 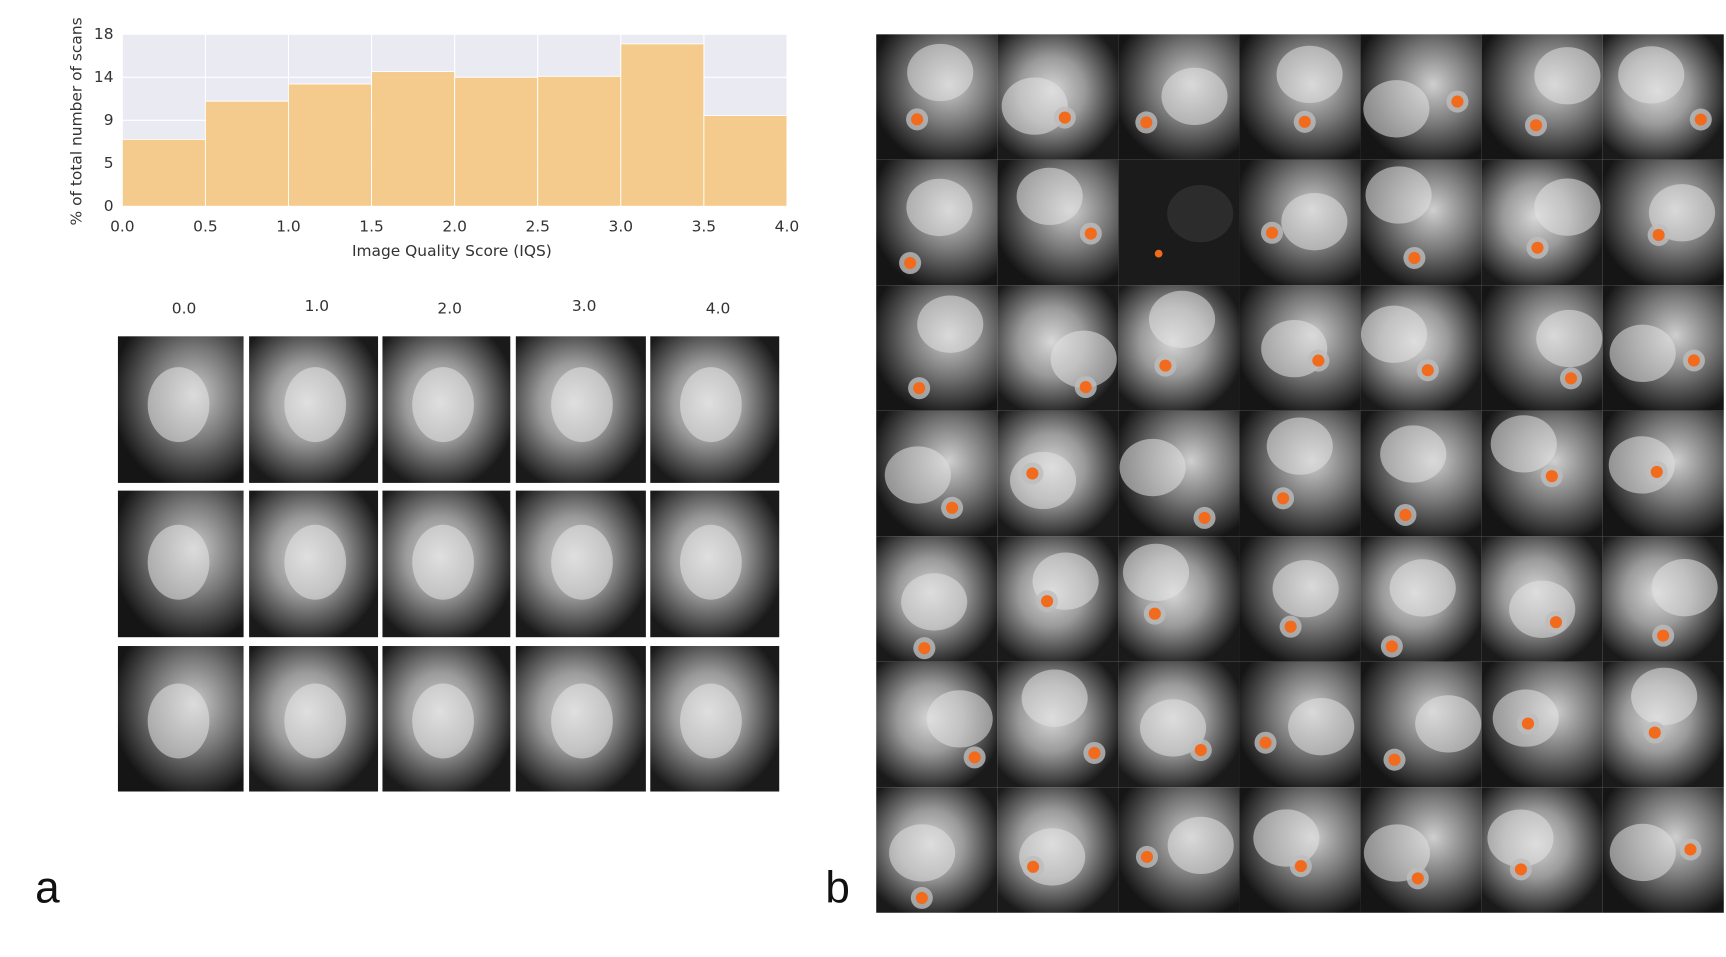 I want to click on y-tick-label: 14, so click(x=104, y=77).